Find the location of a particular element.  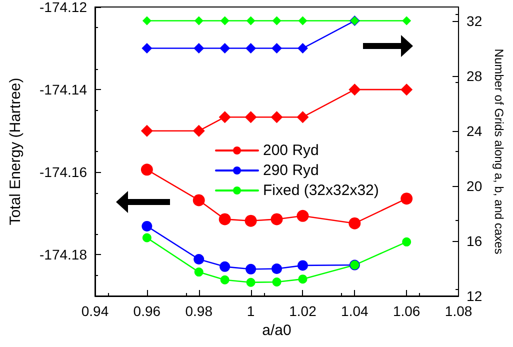

legend-label: Fixed (32x32x32) is located at coordinates (321, 190).